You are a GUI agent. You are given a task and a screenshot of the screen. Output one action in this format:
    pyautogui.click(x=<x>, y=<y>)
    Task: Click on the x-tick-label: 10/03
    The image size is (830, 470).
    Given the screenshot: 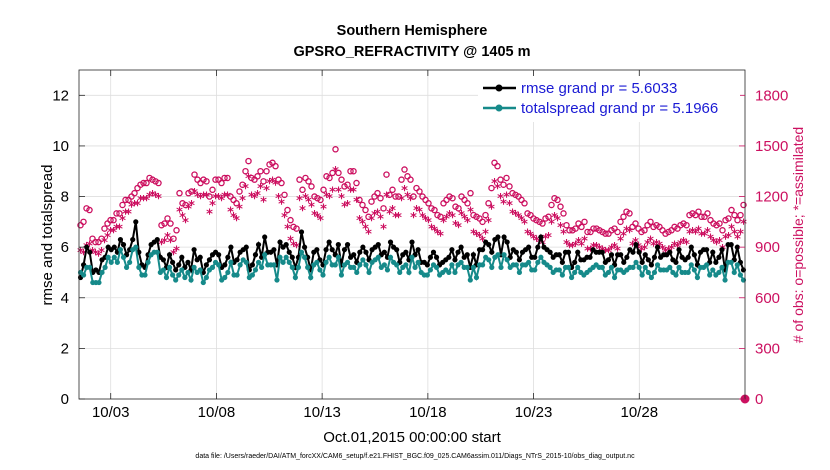 What is the action you would take?
    pyautogui.click(x=111, y=412)
    